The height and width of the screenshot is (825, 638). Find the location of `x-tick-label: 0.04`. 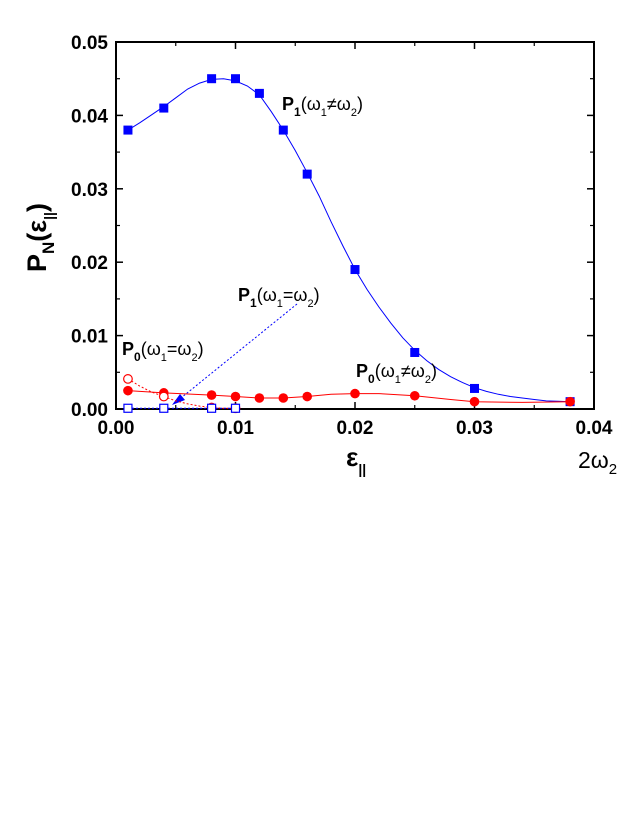

x-tick-label: 0.04 is located at coordinates (594, 428).